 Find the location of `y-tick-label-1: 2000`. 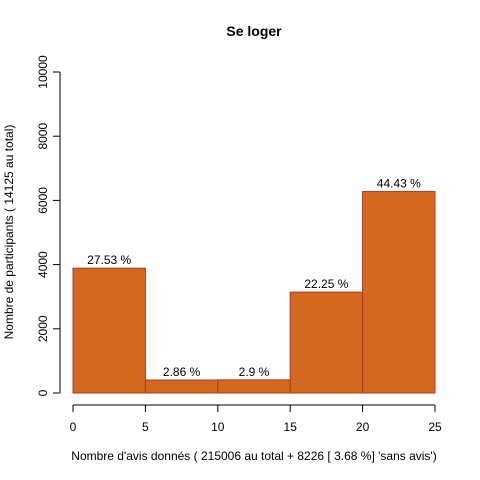

y-tick-label-1: 2000 is located at coordinates (43, 328).